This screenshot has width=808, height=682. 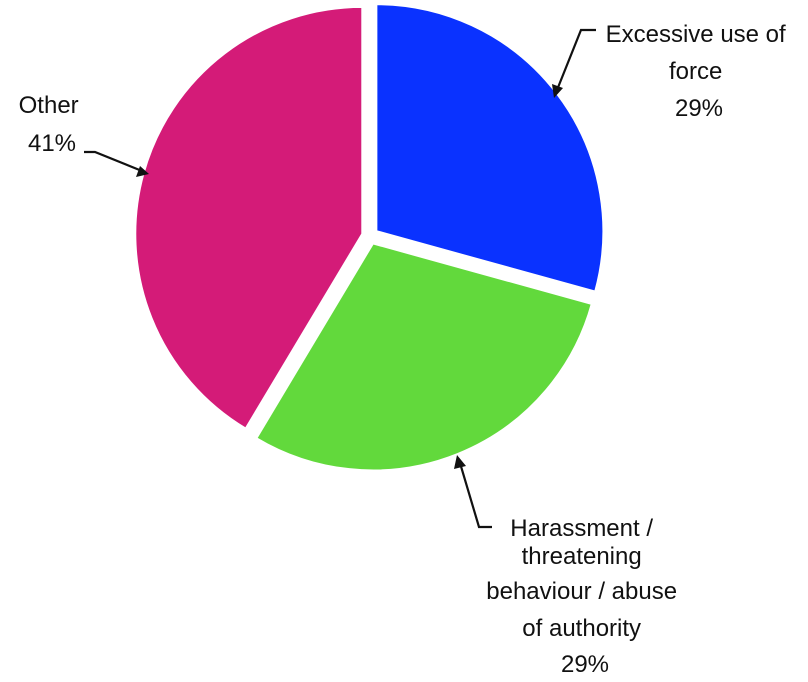 What do you see at coordinates (113, 161) in the screenshot?
I see `leader-line-other` at bounding box center [113, 161].